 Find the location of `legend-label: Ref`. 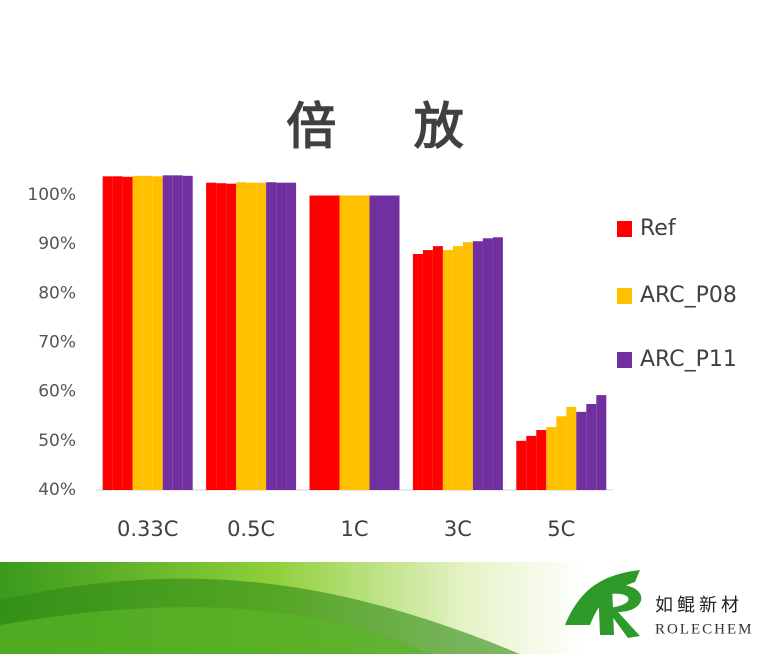

legend-label: Ref is located at coordinates (658, 228).